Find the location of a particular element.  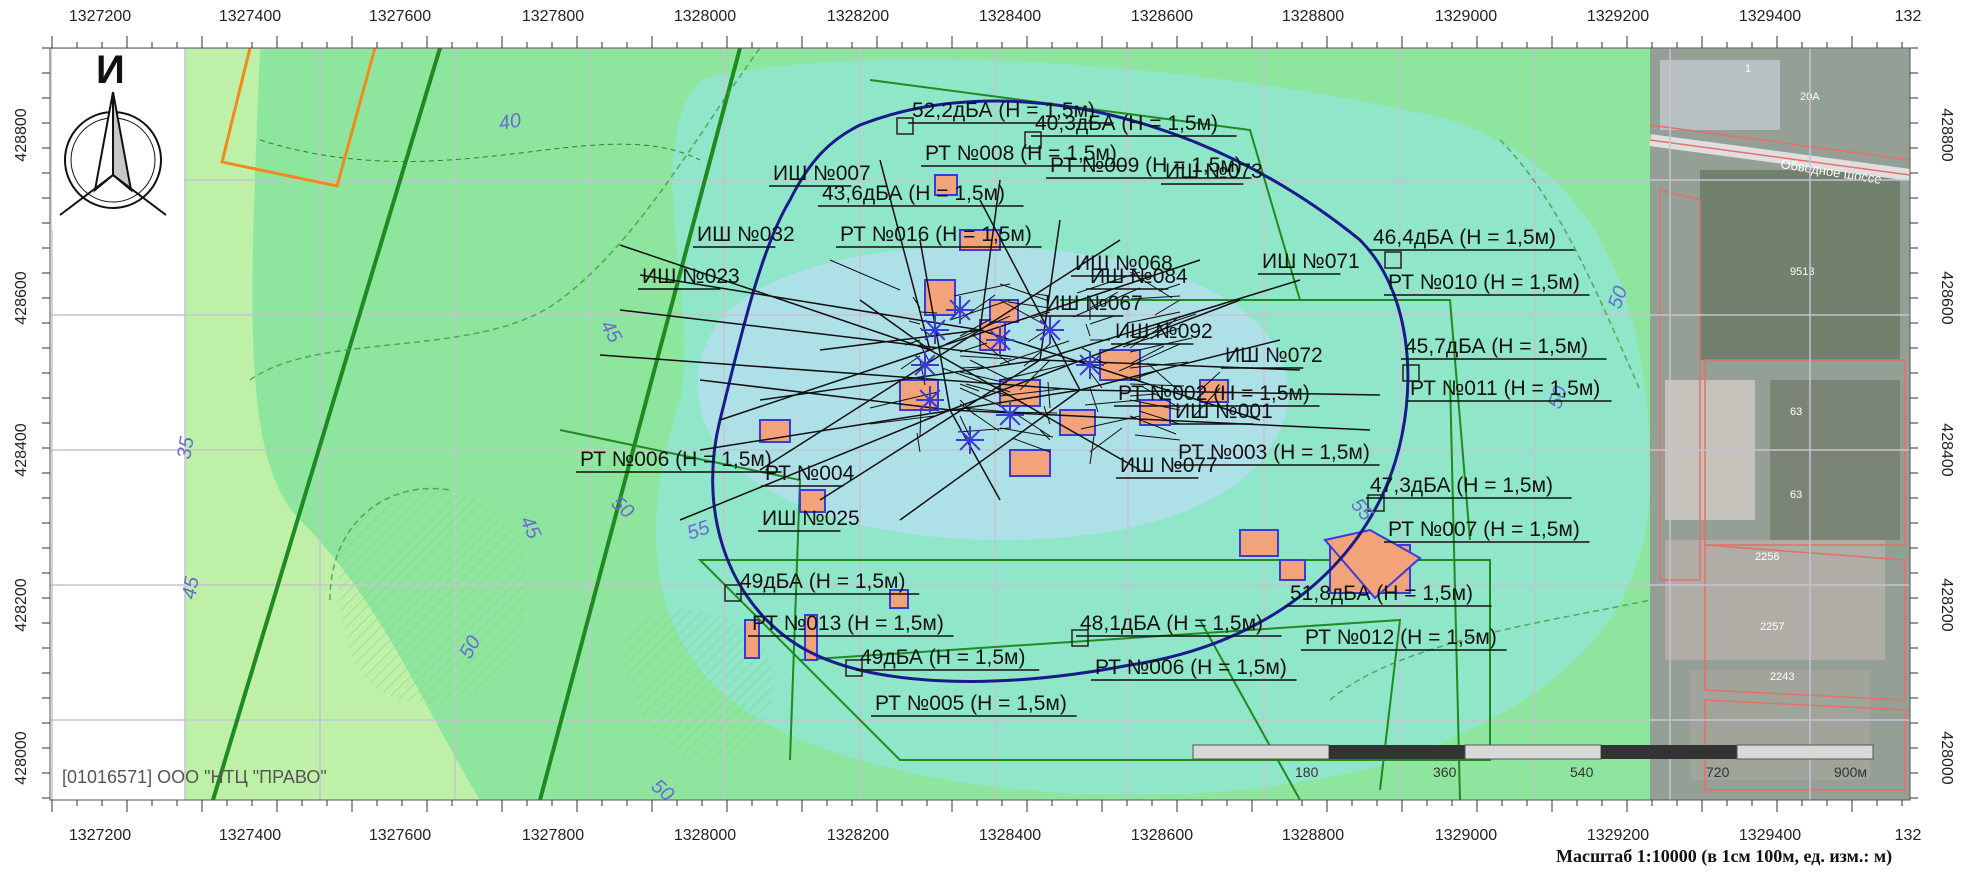

scale-tick: 360 is located at coordinates (1445, 772).